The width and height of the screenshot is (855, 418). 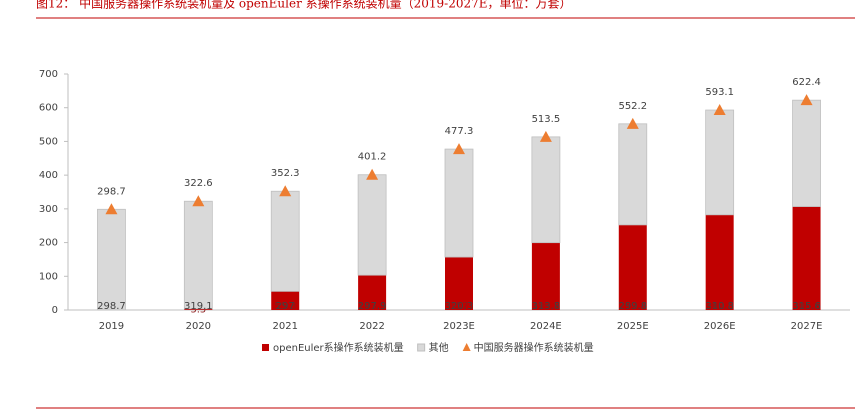 I want to click on data-label: 552.2, so click(x=632, y=106).